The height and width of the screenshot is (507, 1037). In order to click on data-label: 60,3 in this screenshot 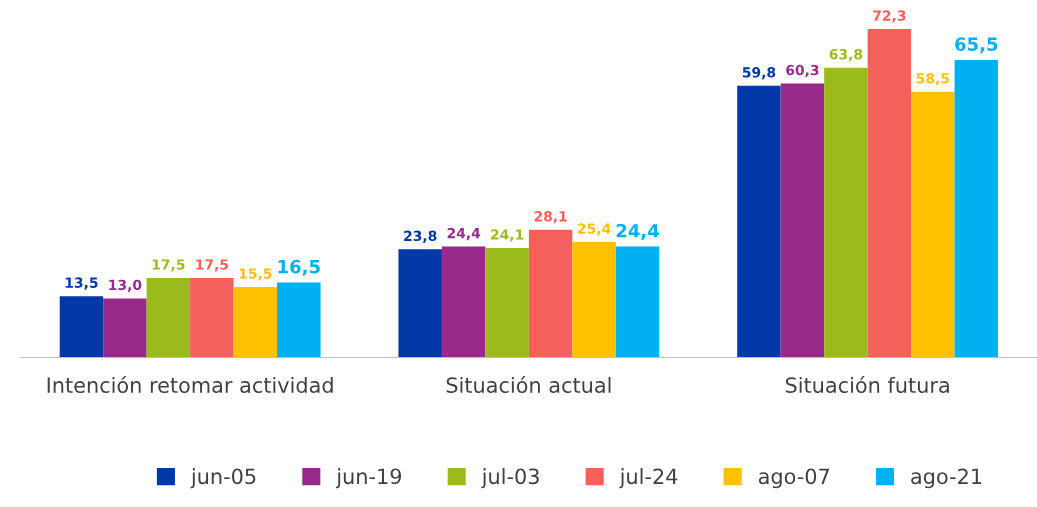, I will do `click(802, 71)`.